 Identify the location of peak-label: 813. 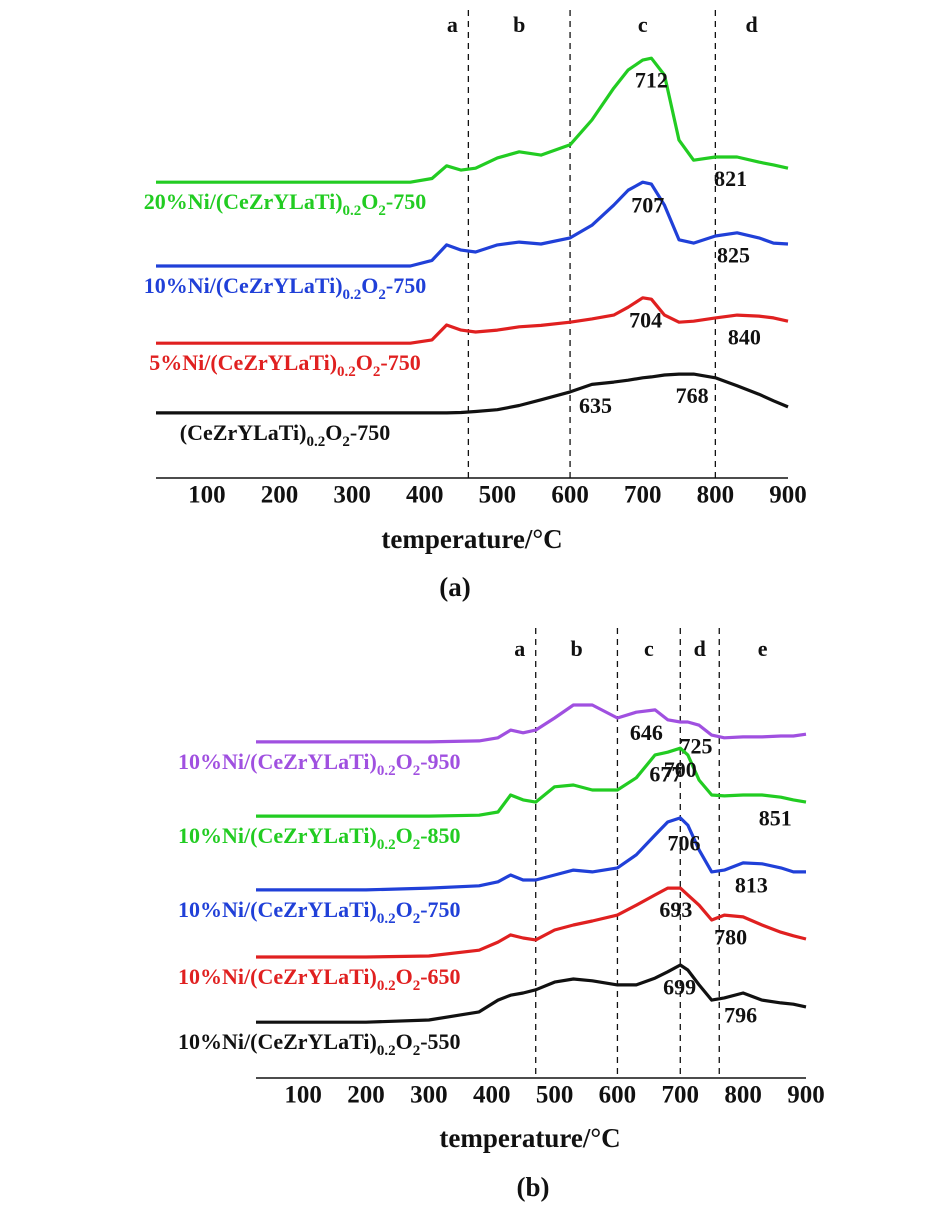
(751, 884).